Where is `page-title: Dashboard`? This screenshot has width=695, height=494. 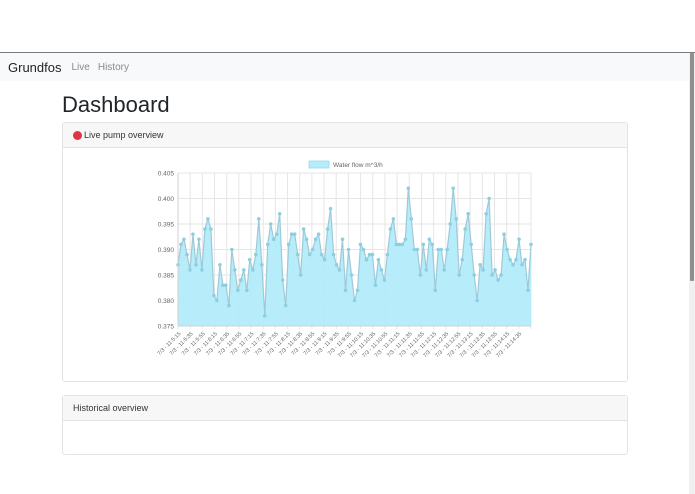 page-title: Dashboard is located at coordinates (116, 104).